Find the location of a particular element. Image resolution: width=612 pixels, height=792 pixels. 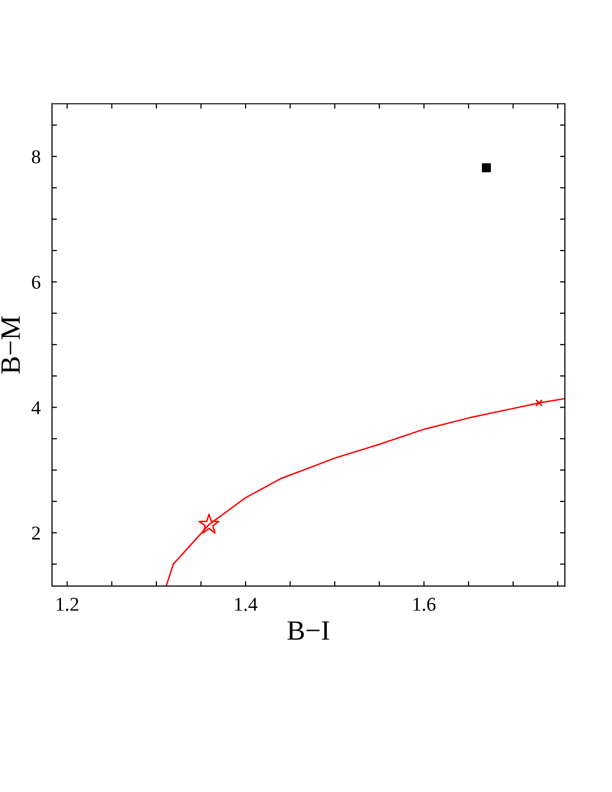

y-tick-label: 6 is located at coordinates (36, 282).